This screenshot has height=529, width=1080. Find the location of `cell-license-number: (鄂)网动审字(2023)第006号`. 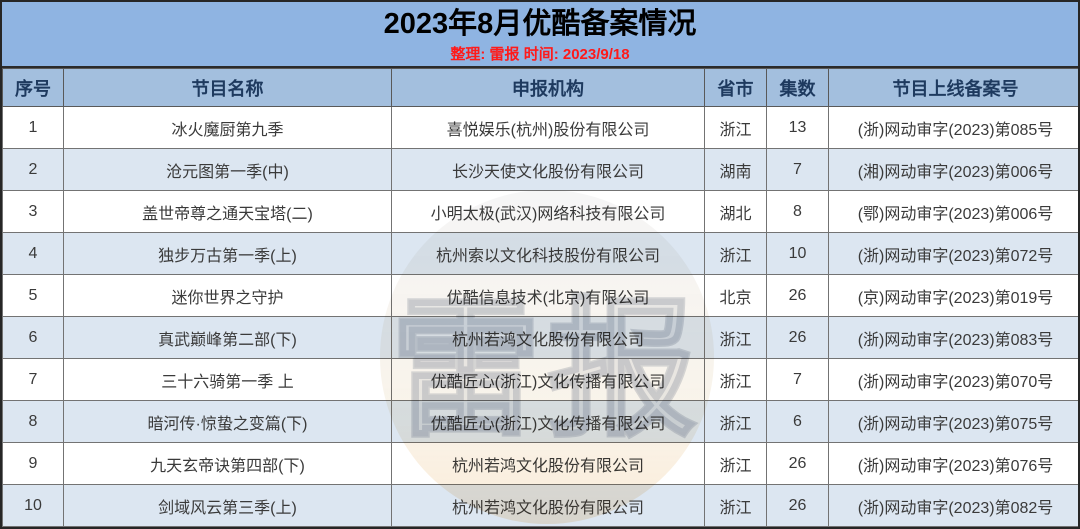

cell-license-number: (鄂)网动审字(2023)第006号 is located at coordinates (953, 211).